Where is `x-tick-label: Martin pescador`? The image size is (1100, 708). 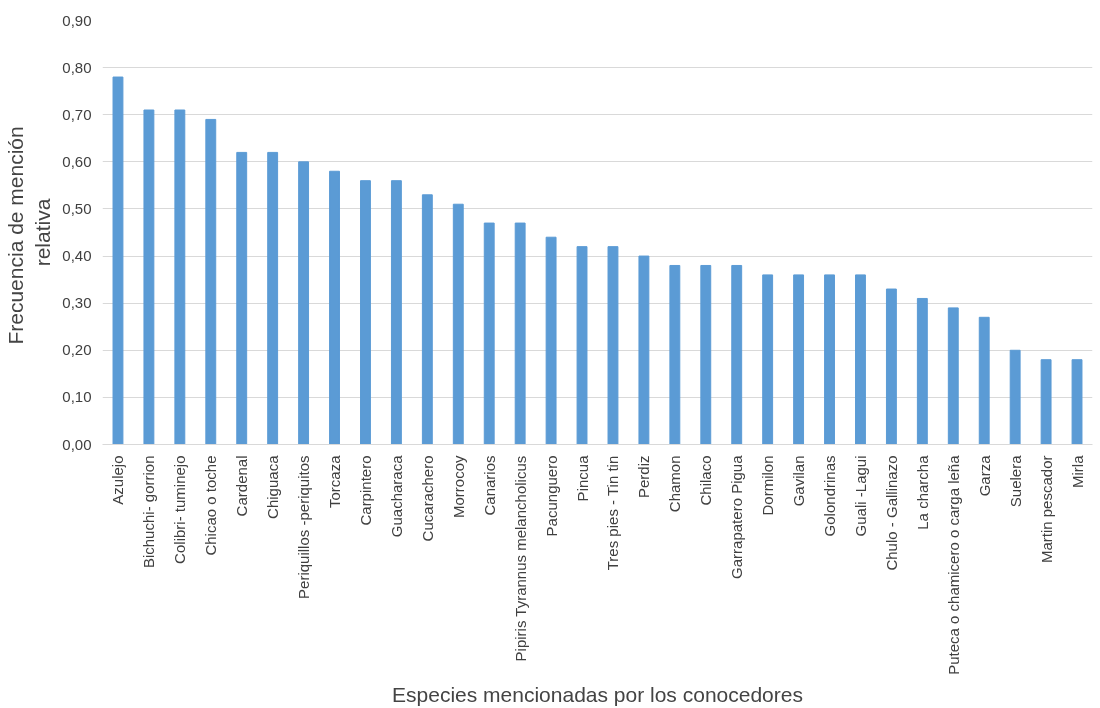
x-tick-label: Martin pescador is located at coordinates (1046, 509).